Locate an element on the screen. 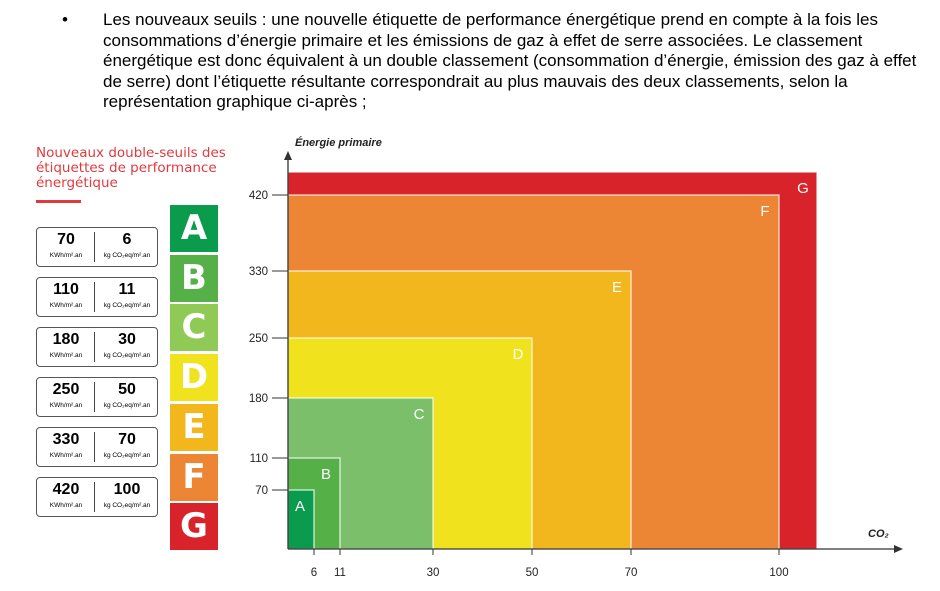  co2-threshold: 70 is located at coordinates (127, 439).